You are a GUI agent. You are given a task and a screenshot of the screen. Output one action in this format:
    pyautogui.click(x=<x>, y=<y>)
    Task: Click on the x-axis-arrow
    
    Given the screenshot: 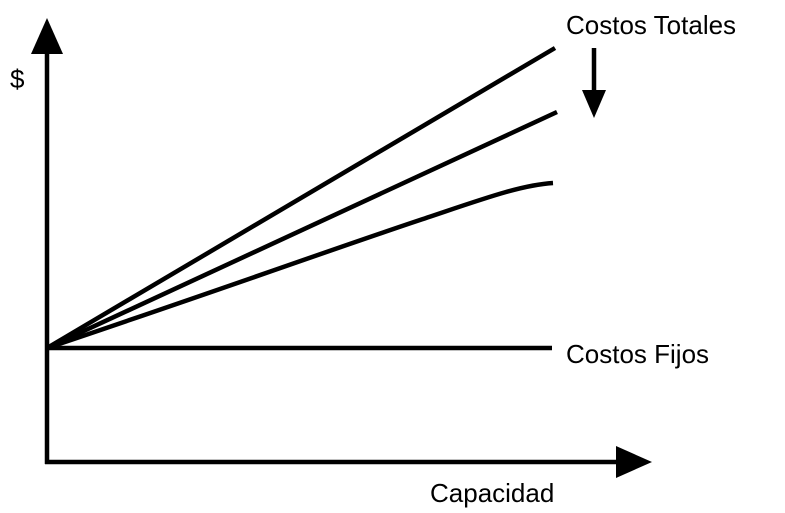 What is the action you would take?
    pyautogui.click(x=634, y=462)
    